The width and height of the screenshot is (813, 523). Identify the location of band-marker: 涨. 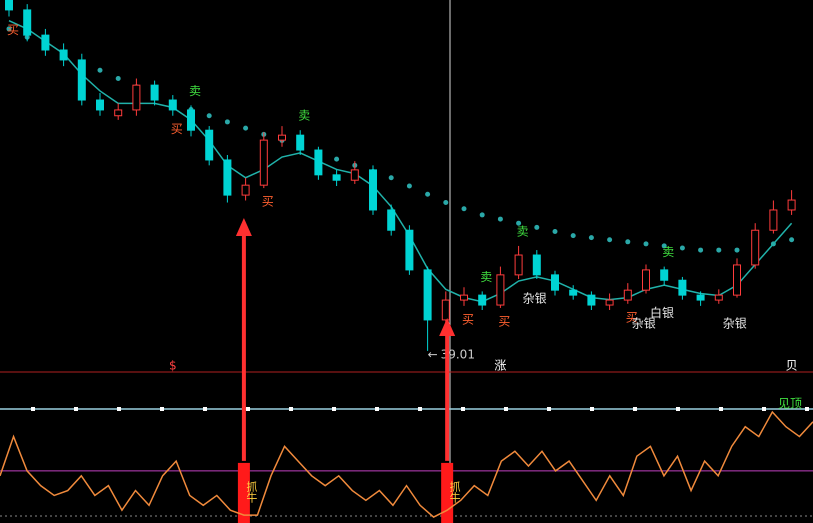
(500, 365).